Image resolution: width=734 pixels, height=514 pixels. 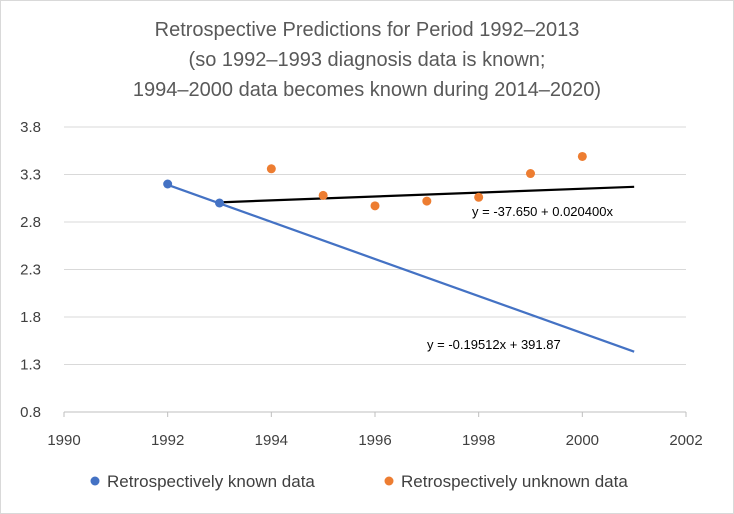 I want to click on y-tick-label: 3.8, so click(x=30, y=127).